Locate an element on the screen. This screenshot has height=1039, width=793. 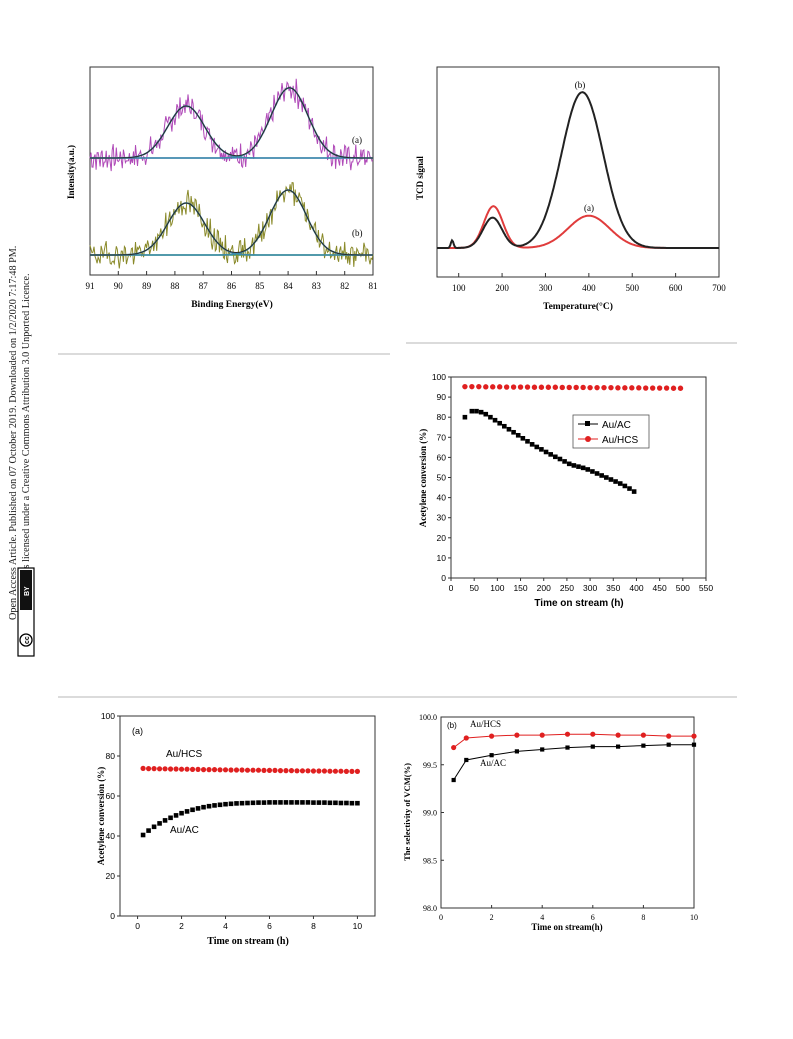
selectivity-y-tick-label: 99.0 is located at coordinates (430, 813).